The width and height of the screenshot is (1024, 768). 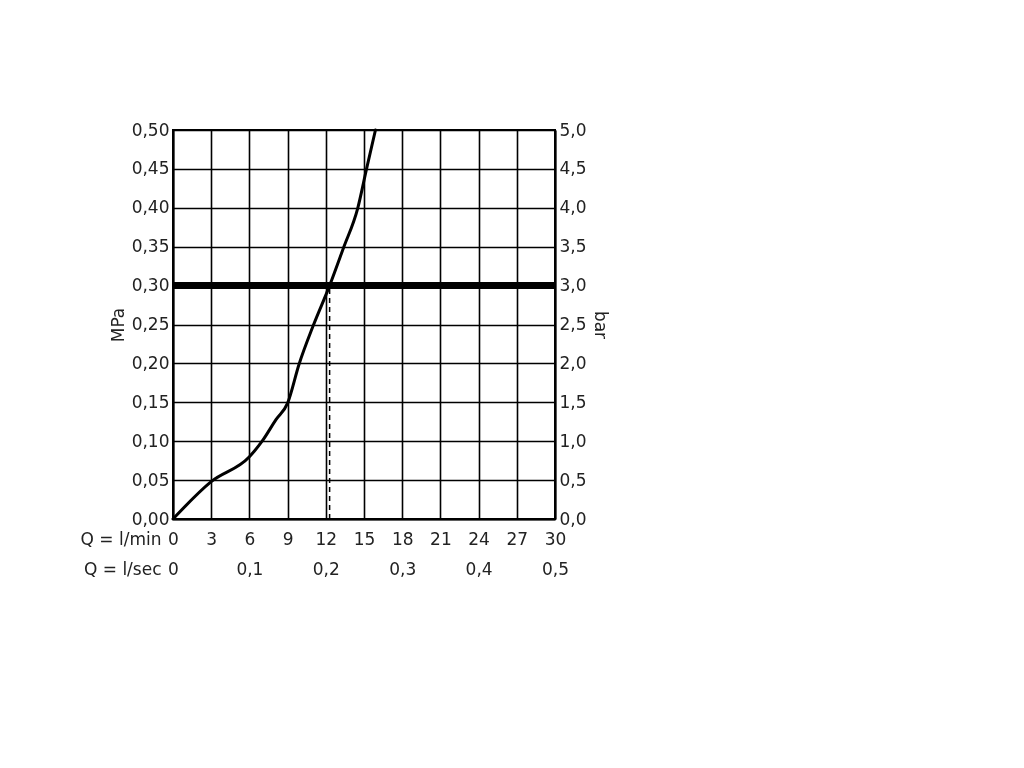 I want to click on y2-tick-label: 3,0, so click(x=573, y=285).